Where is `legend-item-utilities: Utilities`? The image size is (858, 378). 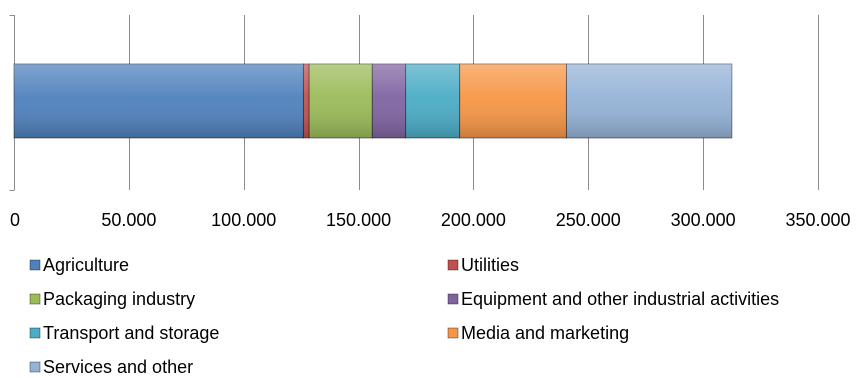
legend-item-utilities: Utilities is located at coordinates (483, 265).